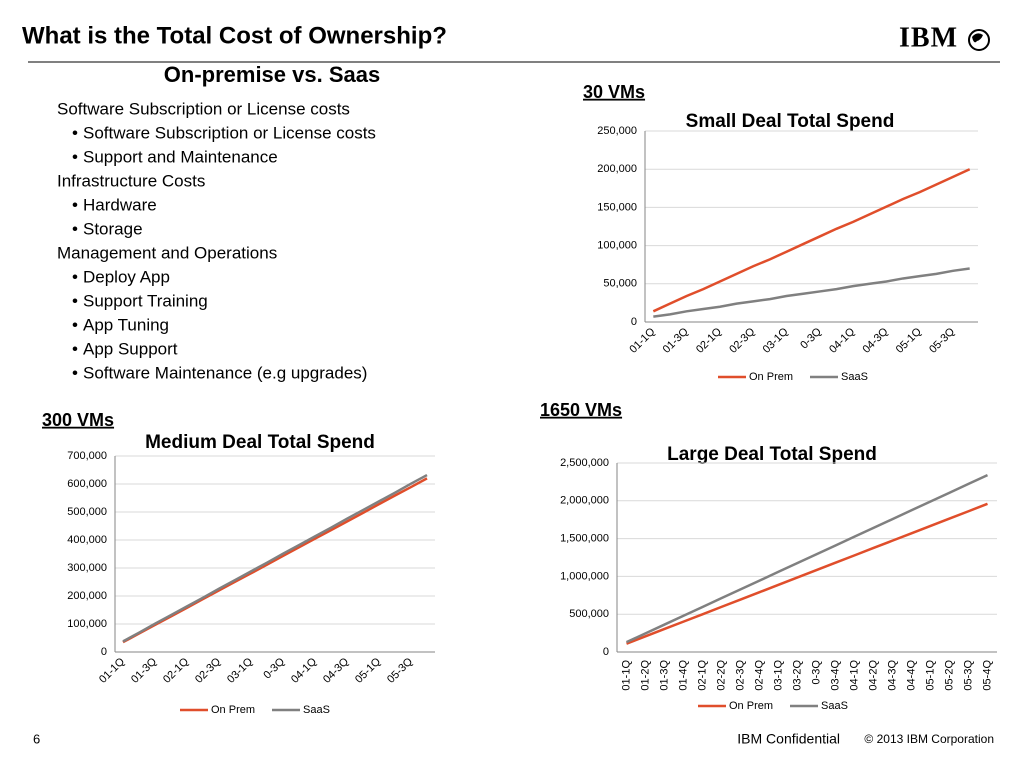 This screenshot has width=1024, height=768. What do you see at coordinates (234, 35) in the screenshot?
I see `slide-title: What is the Total Cost of Ownership?` at bounding box center [234, 35].